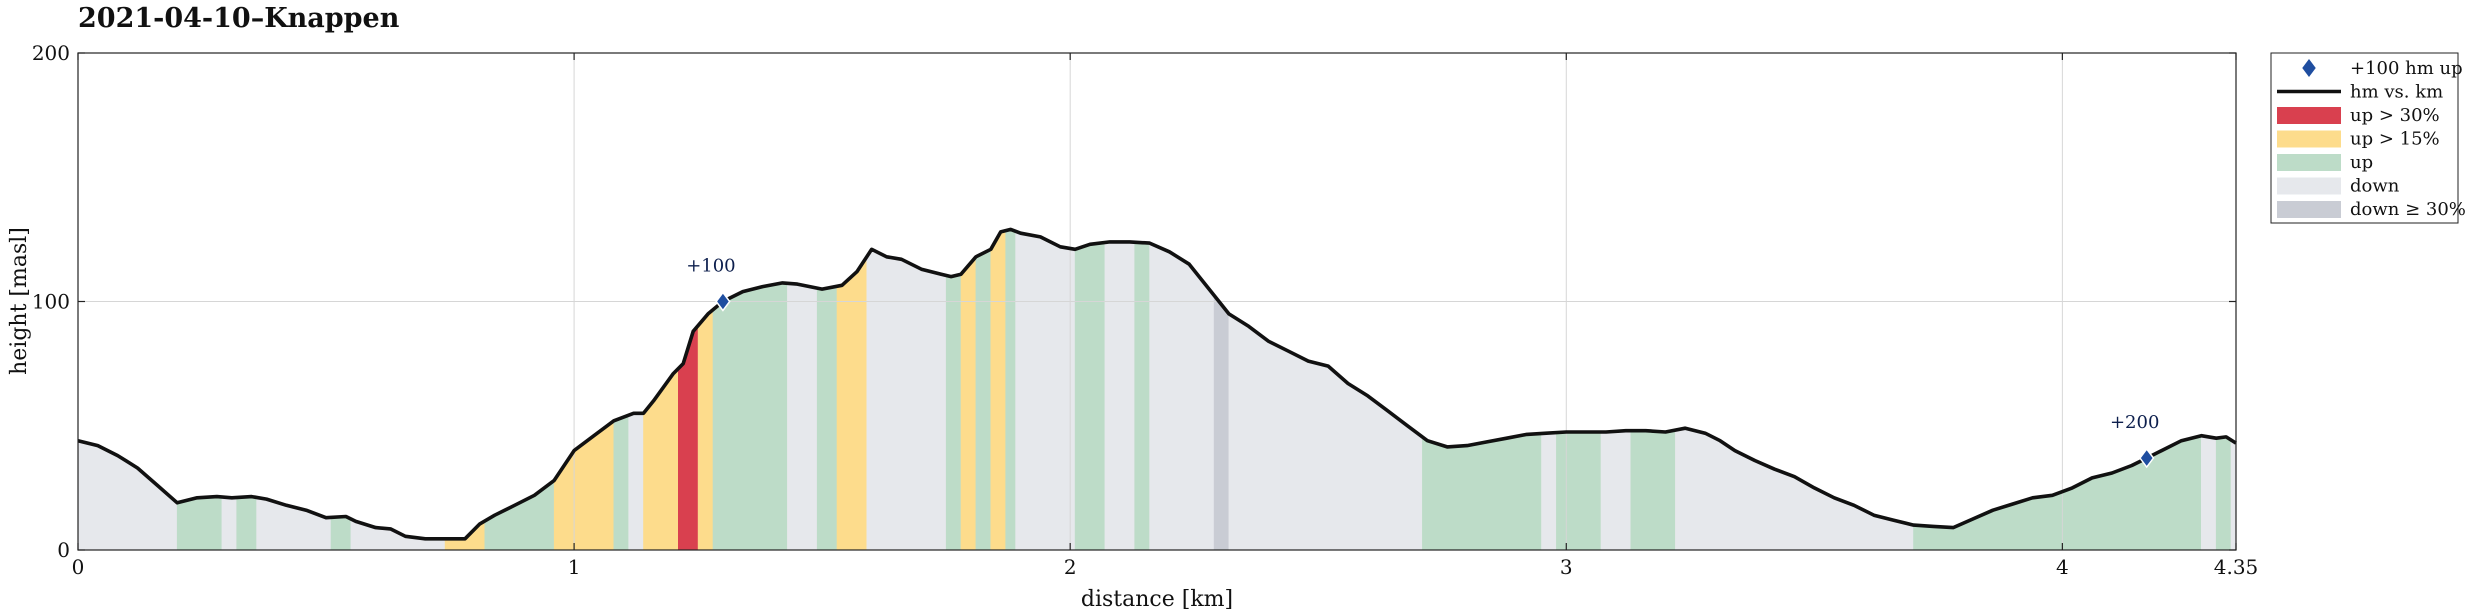 Image resolution: width=2465 pixels, height=616 pixels. I want to click on legend-label-up30: up > 30%, so click(2395, 115).